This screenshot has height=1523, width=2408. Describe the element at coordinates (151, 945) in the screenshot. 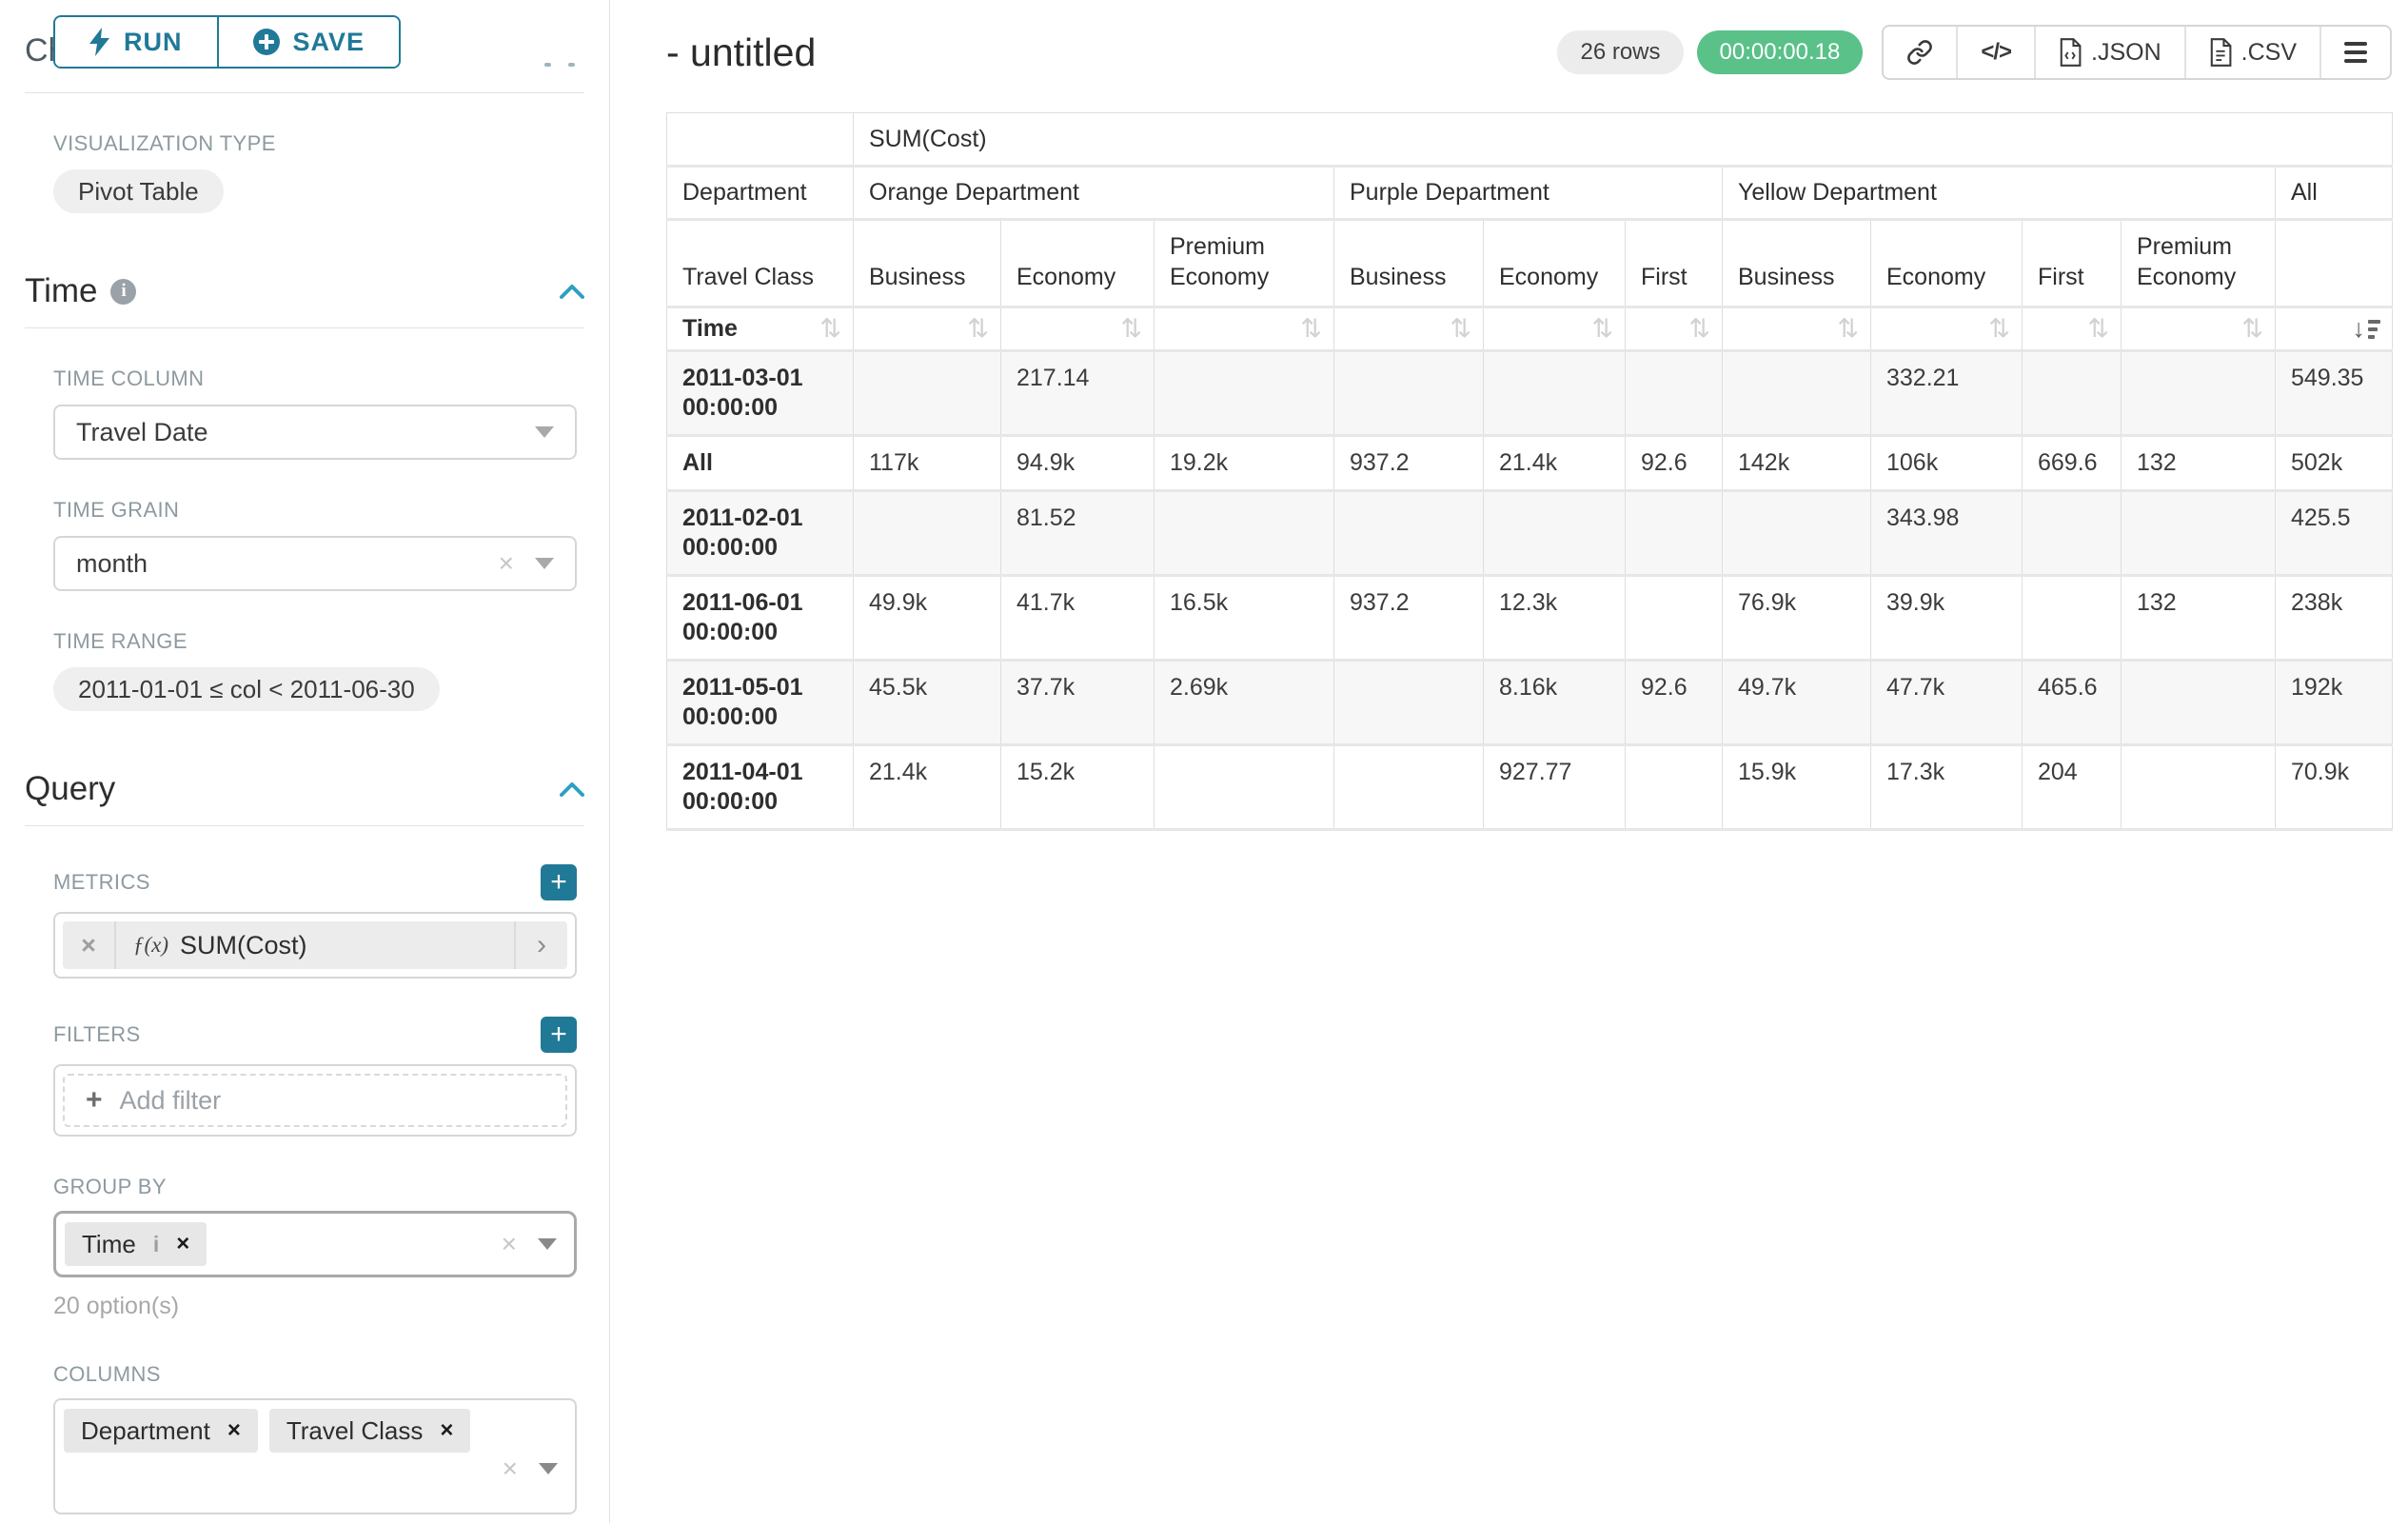

I see `fx-icon: ƒ(x)` at that location.